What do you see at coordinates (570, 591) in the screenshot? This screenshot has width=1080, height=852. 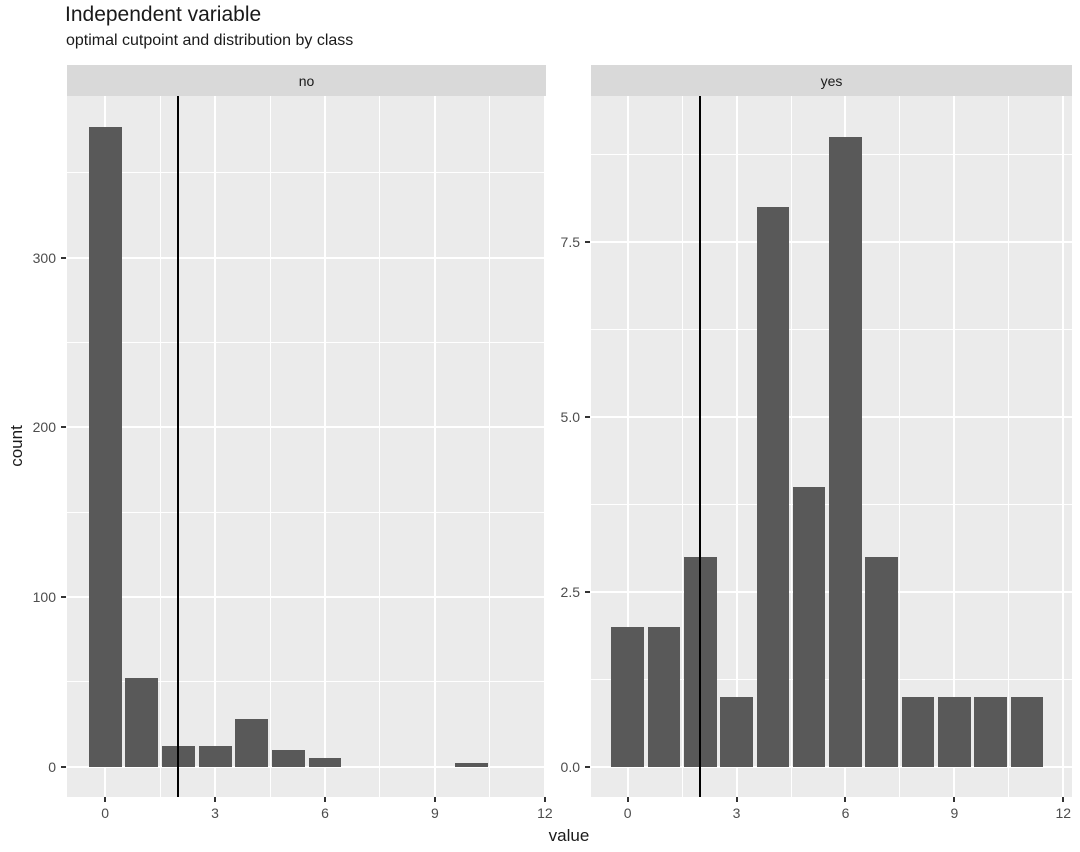 I see `y-tick-label: 2.5` at bounding box center [570, 591].